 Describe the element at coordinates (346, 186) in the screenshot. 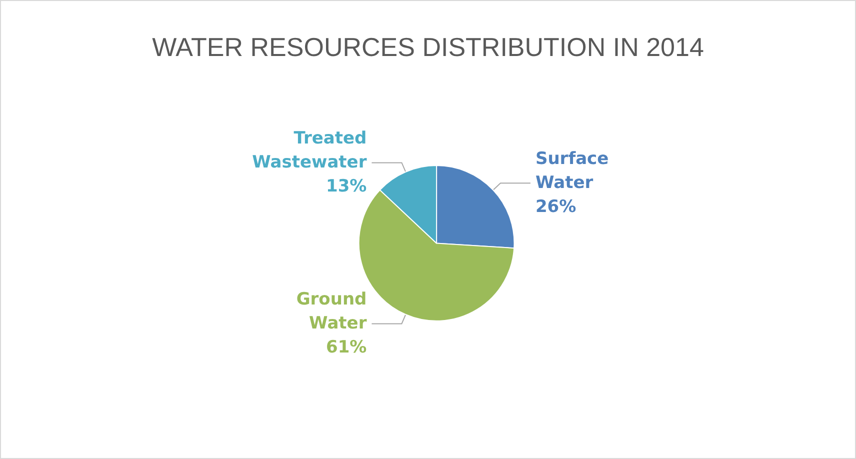

I see `data-label: 13%` at that location.